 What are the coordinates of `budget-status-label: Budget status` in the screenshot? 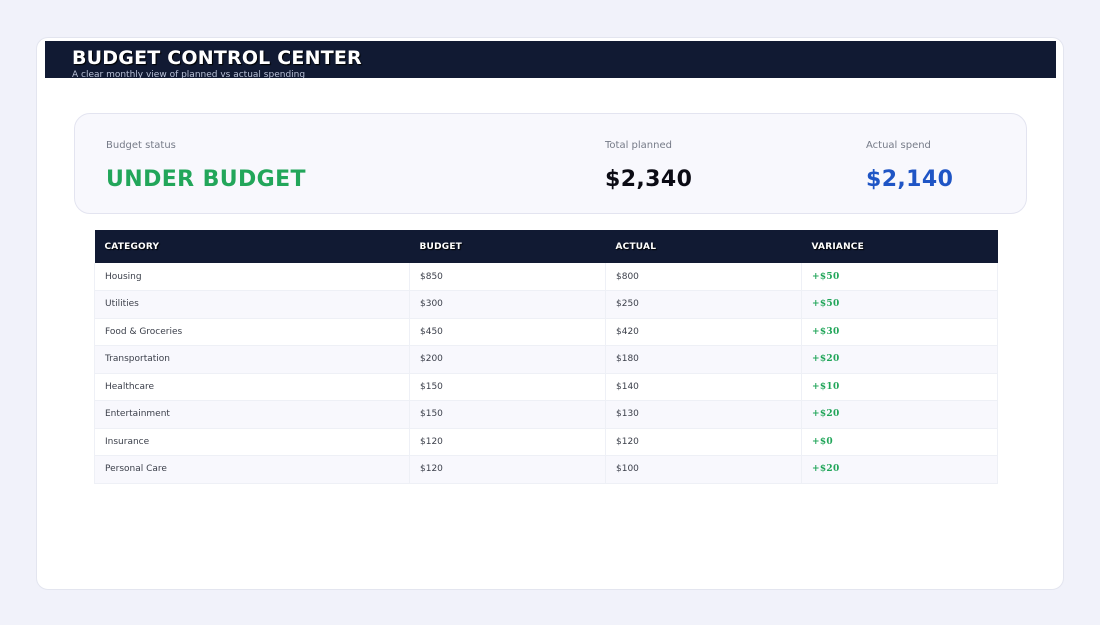 It's located at (141, 145).